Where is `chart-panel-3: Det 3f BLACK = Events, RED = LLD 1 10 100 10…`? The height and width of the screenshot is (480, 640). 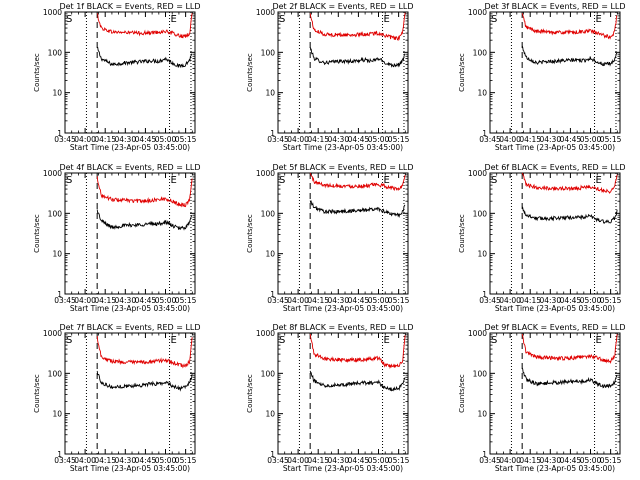 chart-panel-3: Det 3f BLACK = Events, RED = LLD 1 10 100 10… is located at coordinates (542, 77).